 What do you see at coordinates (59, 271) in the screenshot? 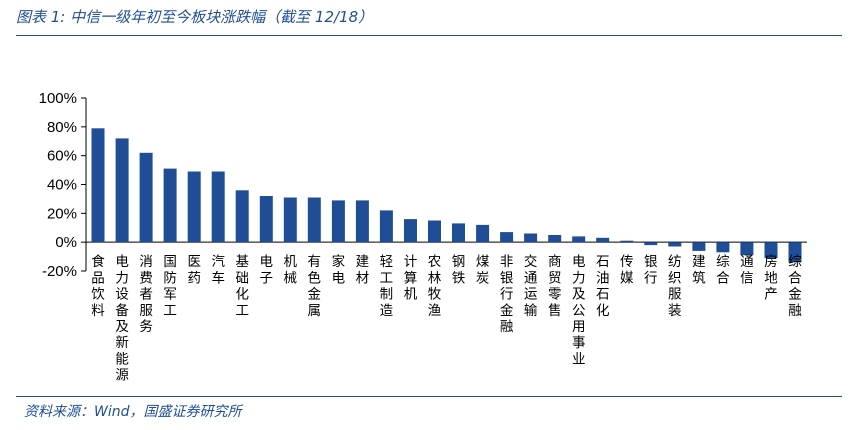
I see `y-tick-label: -20%` at bounding box center [59, 271].